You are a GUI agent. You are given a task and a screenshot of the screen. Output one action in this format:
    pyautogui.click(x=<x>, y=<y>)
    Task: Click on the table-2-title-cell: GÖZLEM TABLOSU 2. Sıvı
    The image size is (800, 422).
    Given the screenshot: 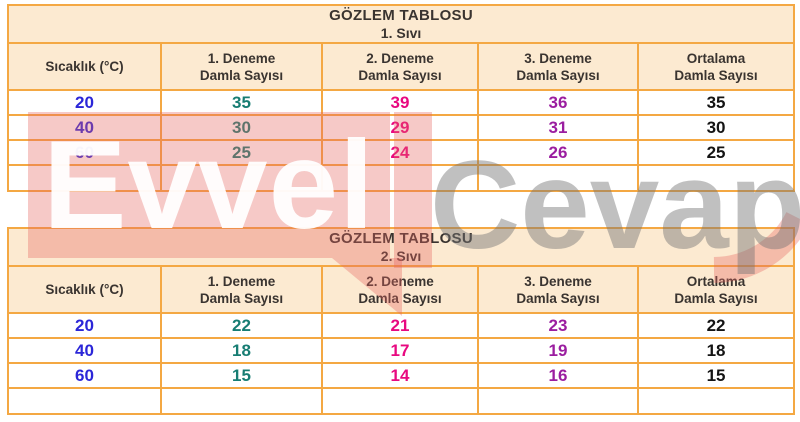 What is the action you would take?
    pyautogui.click(x=401, y=247)
    